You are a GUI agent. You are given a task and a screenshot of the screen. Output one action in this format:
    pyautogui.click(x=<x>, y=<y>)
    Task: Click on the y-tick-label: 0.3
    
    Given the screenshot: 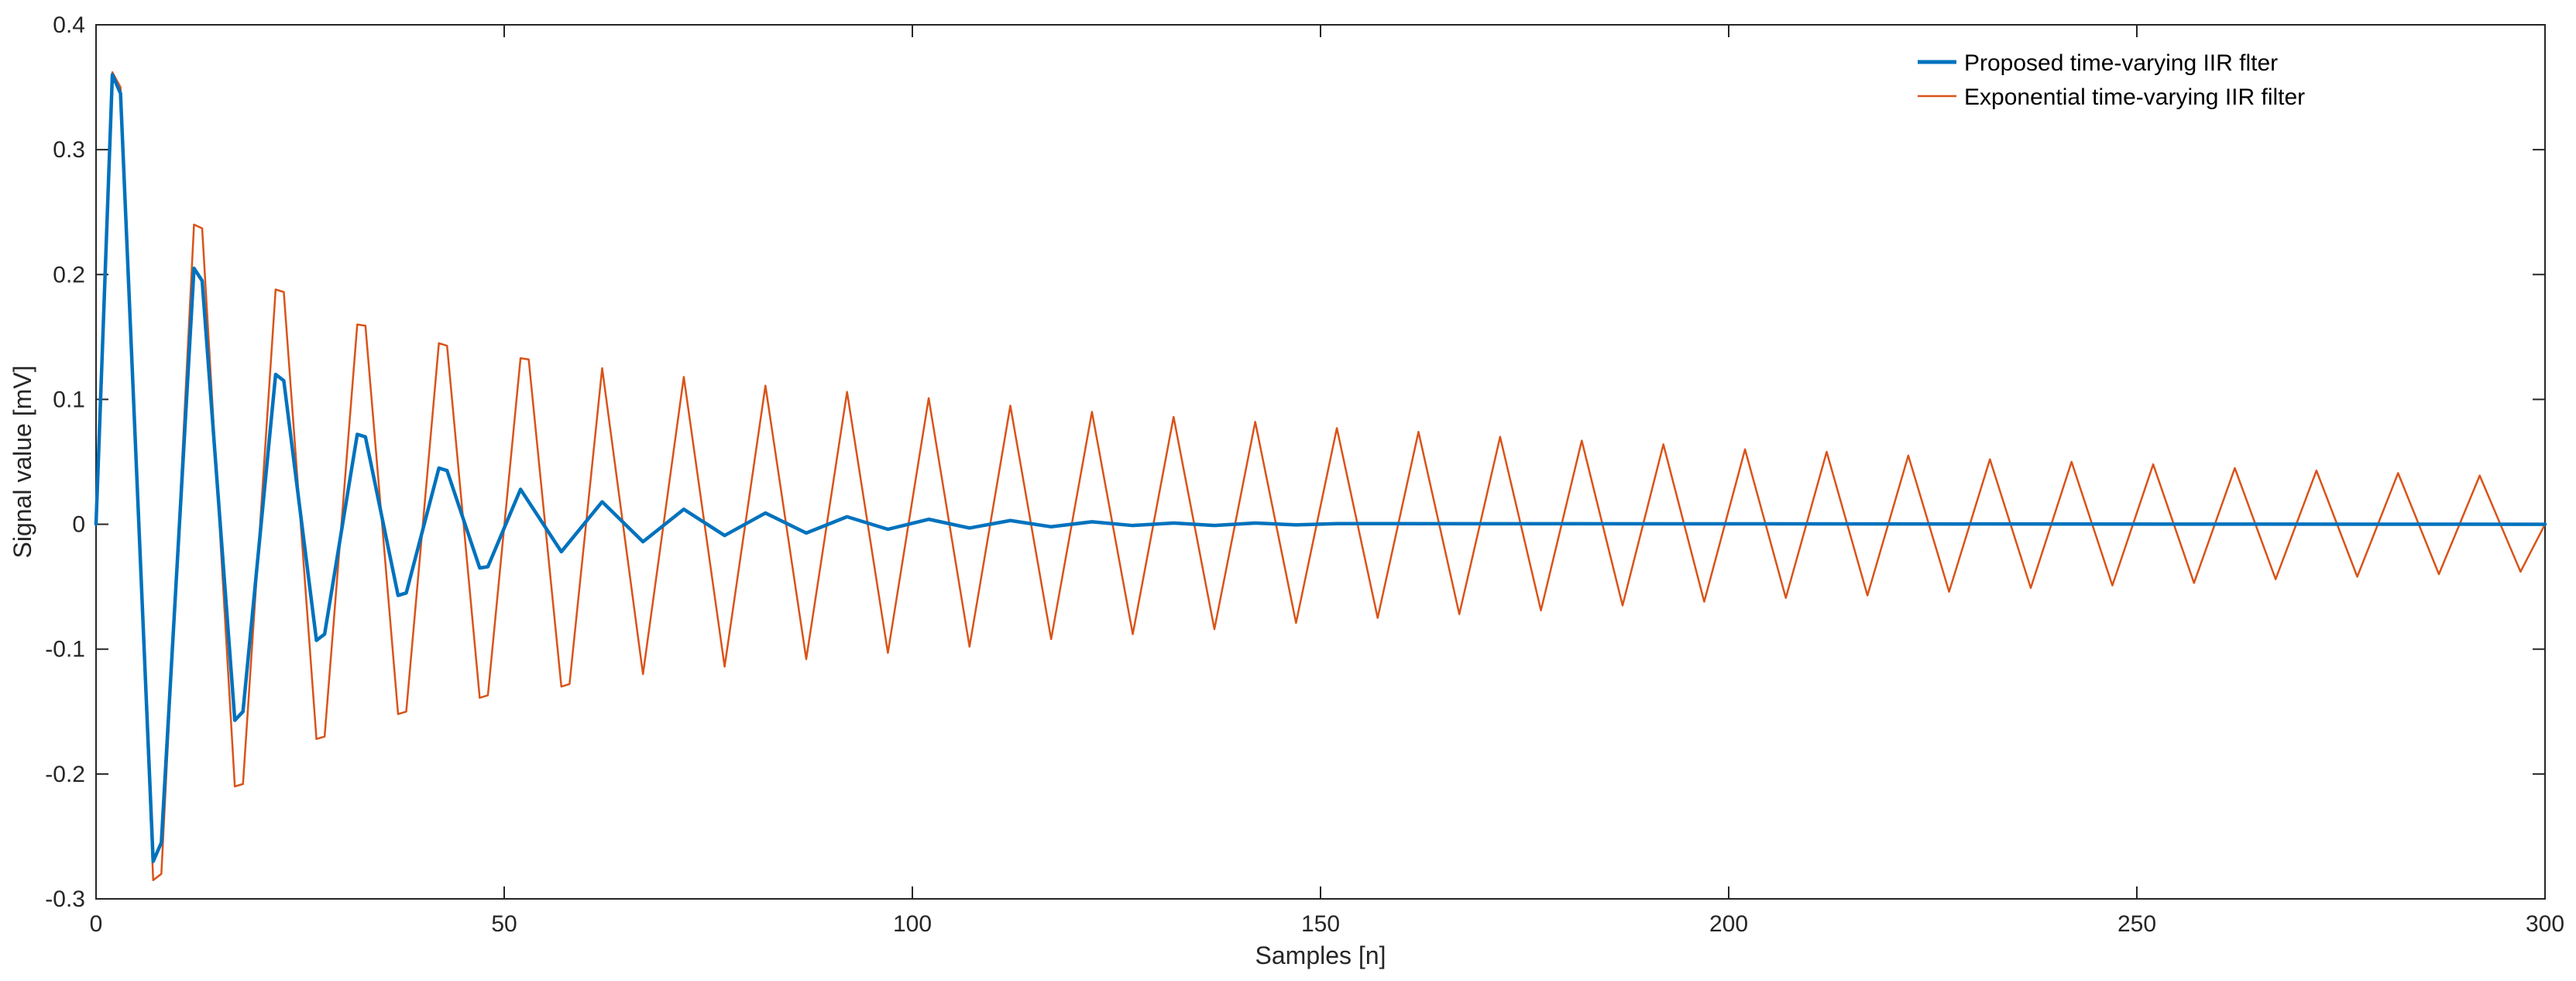 What is the action you would take?
    pyautogui.click(x=69, y=150)
    